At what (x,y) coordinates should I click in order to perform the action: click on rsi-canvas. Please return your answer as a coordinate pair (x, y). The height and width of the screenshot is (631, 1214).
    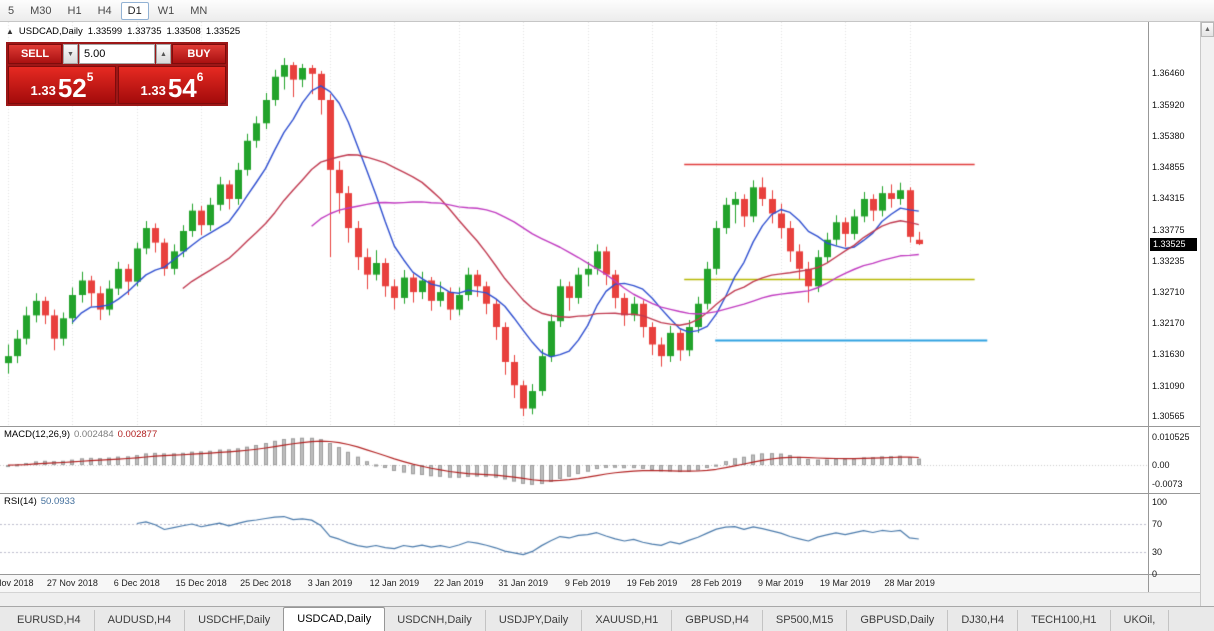
    Looking at the image, I should click on (574, 534).